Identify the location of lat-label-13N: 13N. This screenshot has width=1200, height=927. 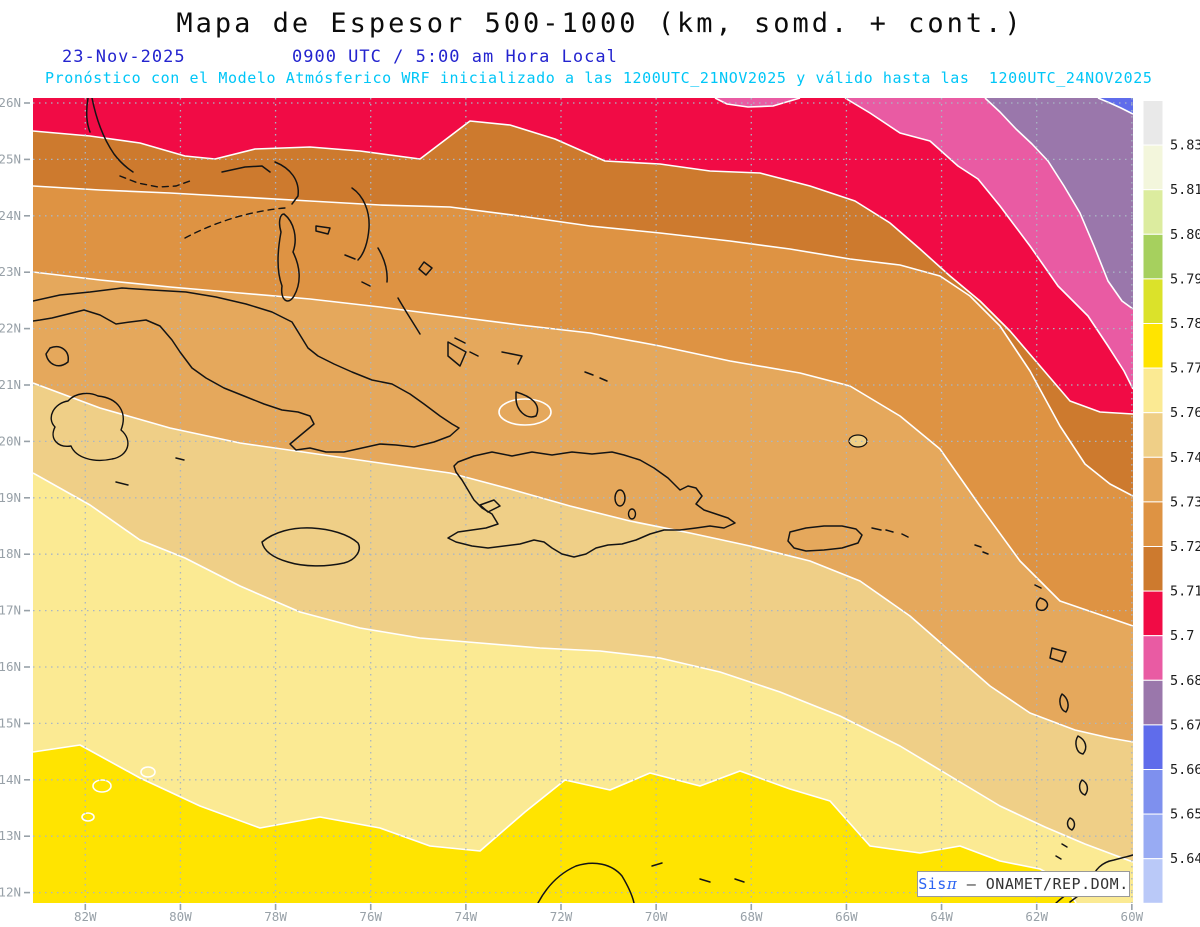
(10, 835).